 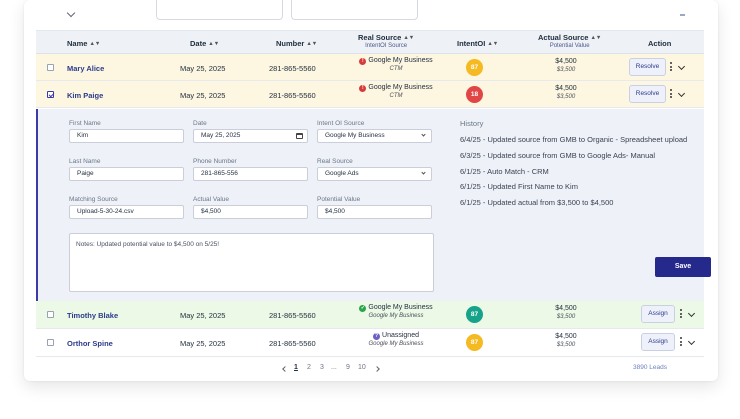 What do you see at coordinates (85, 95) in the screenshot?
I see `lead-name: Kim Paige` at bounding box center [85, 95].